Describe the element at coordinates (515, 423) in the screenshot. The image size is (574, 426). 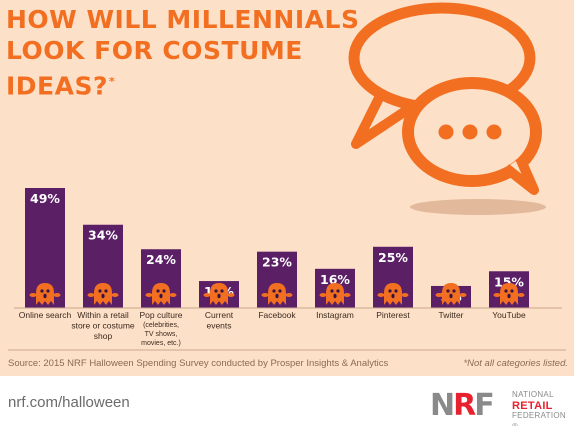
I see `logo-registered: ®` at that location.